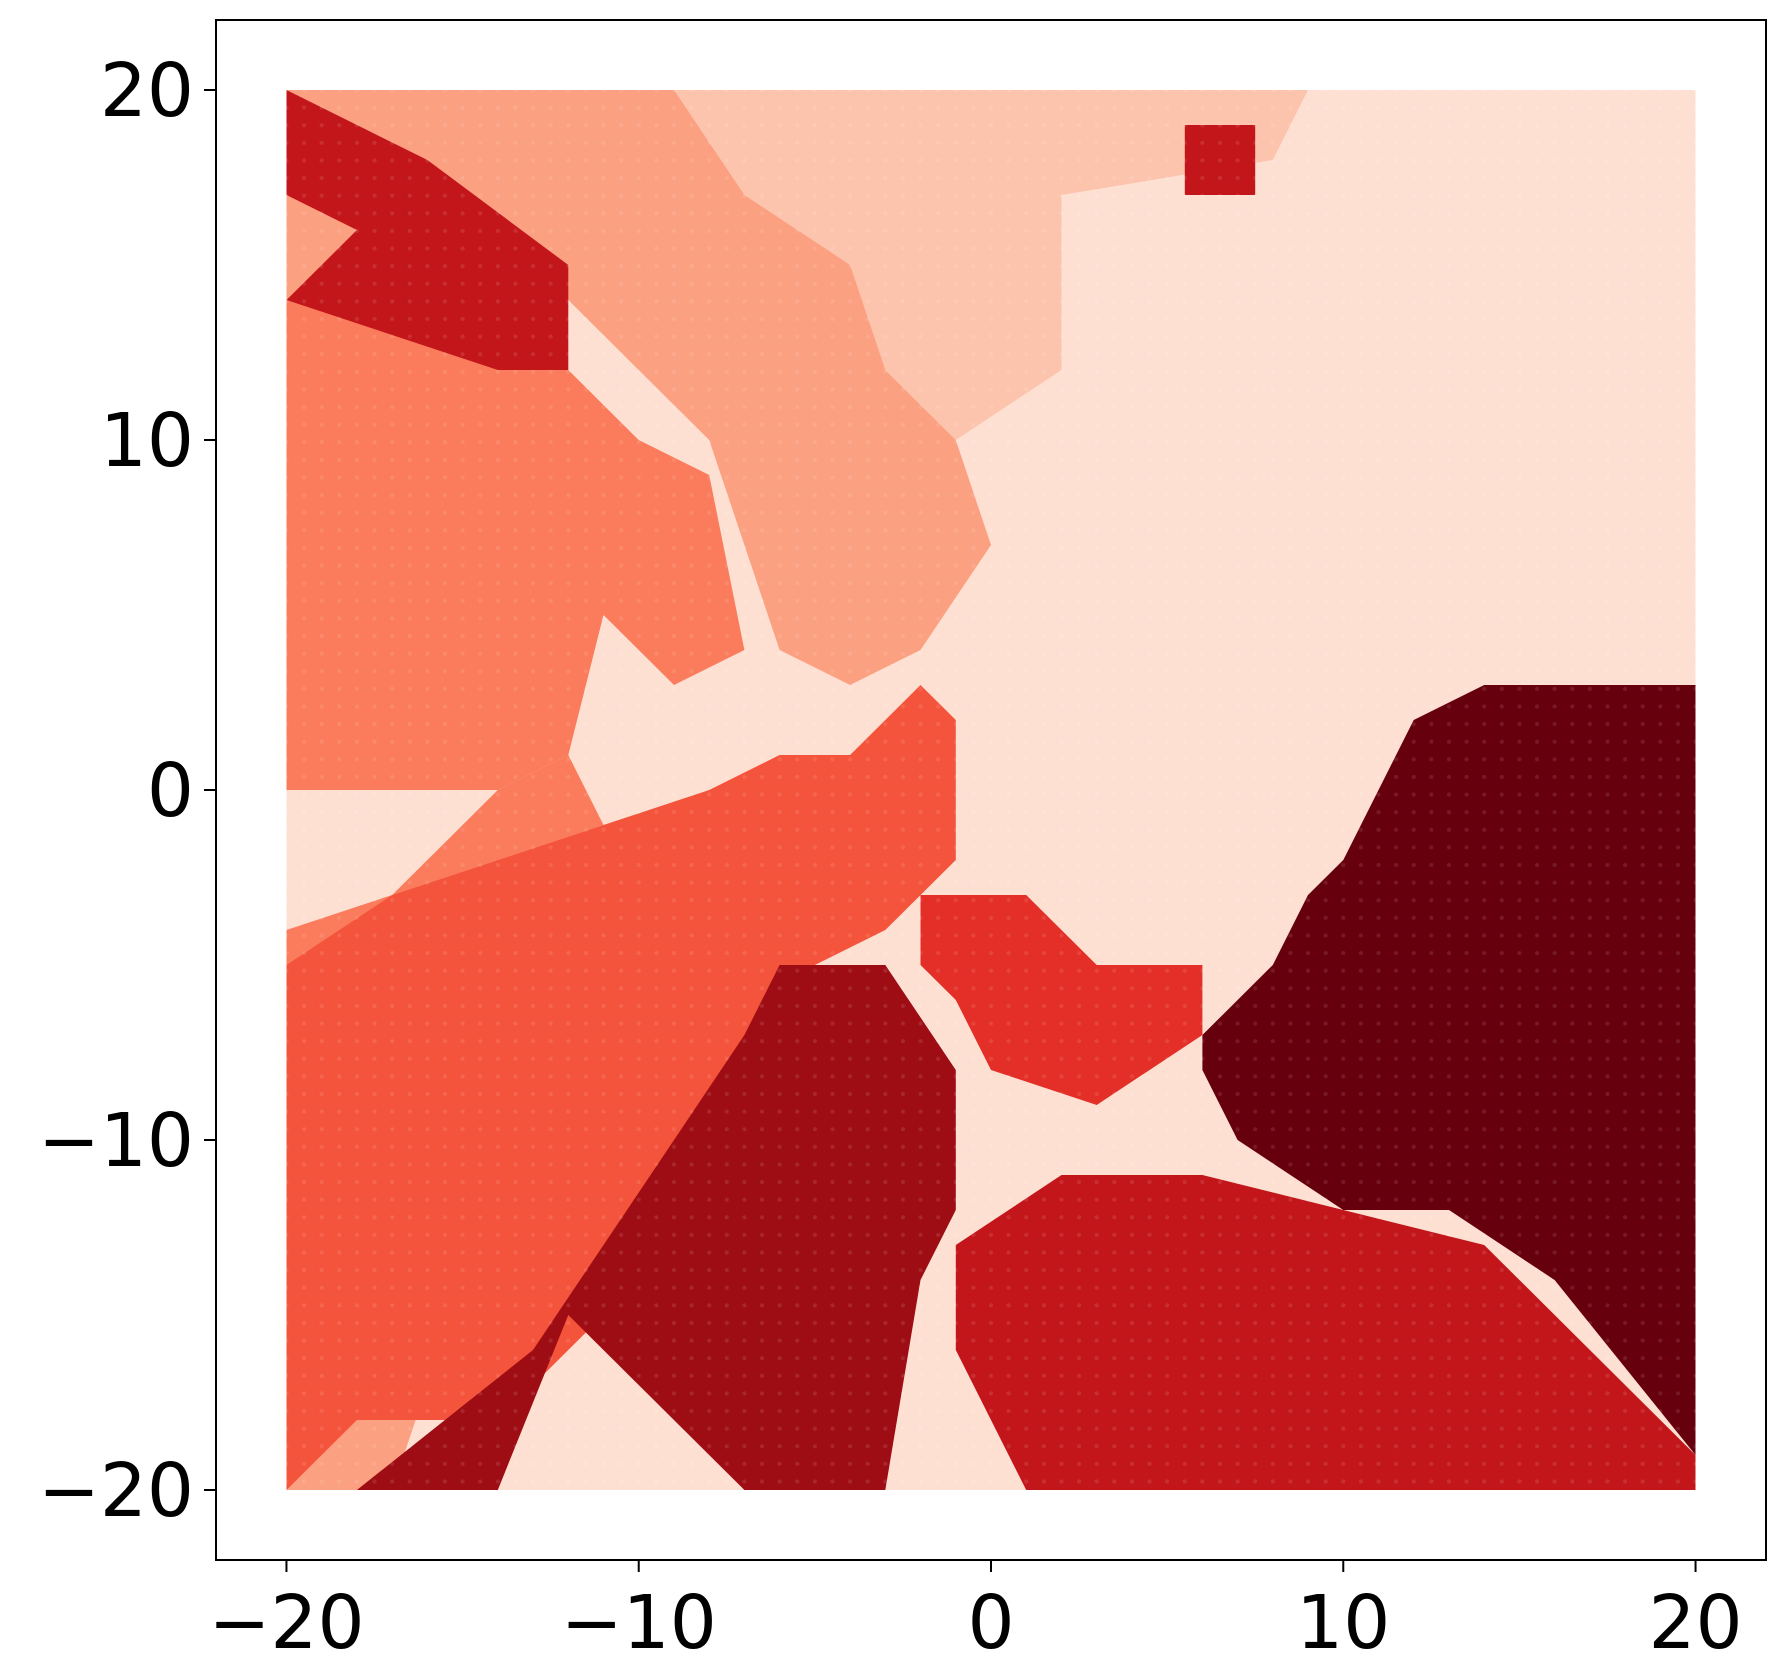 The height and width of the screenshot is (1680, 1785). I want to click on x-axis: −20 −10 0 10 20, so click(975, 1613).